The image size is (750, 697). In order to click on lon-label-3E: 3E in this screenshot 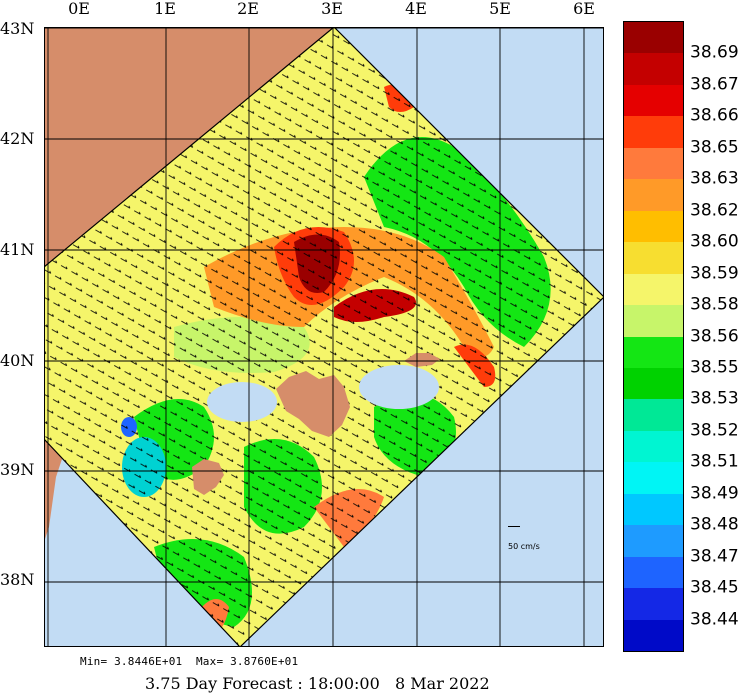, I will do `click(332, 9)`.